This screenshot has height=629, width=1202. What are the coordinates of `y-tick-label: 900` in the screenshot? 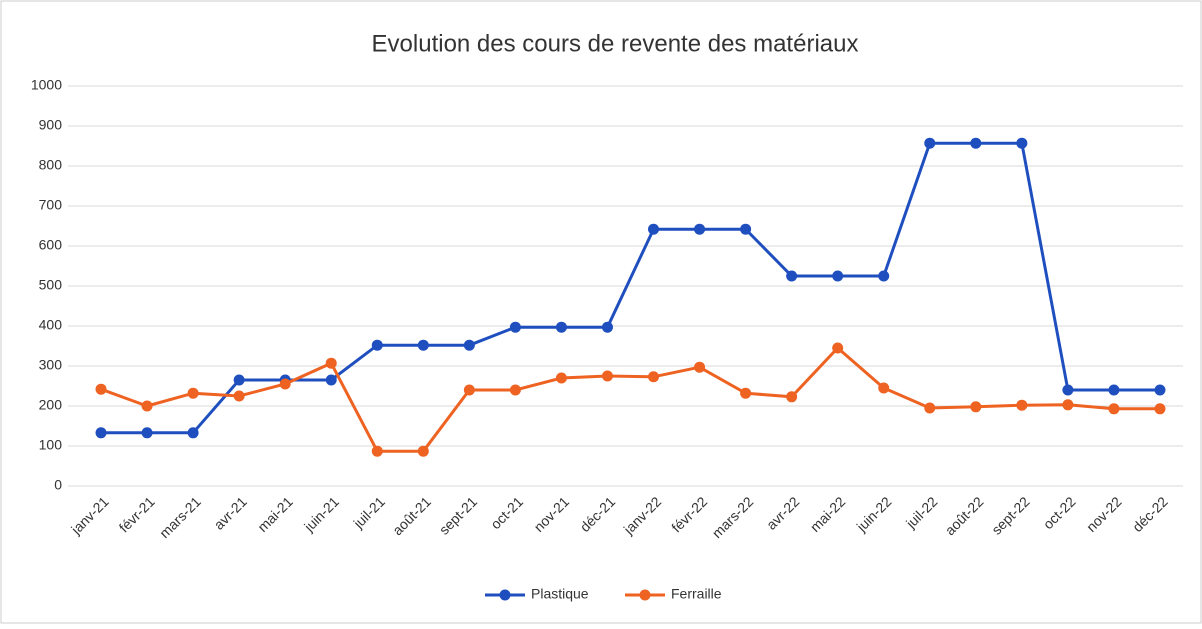 It's located at (51, 125).